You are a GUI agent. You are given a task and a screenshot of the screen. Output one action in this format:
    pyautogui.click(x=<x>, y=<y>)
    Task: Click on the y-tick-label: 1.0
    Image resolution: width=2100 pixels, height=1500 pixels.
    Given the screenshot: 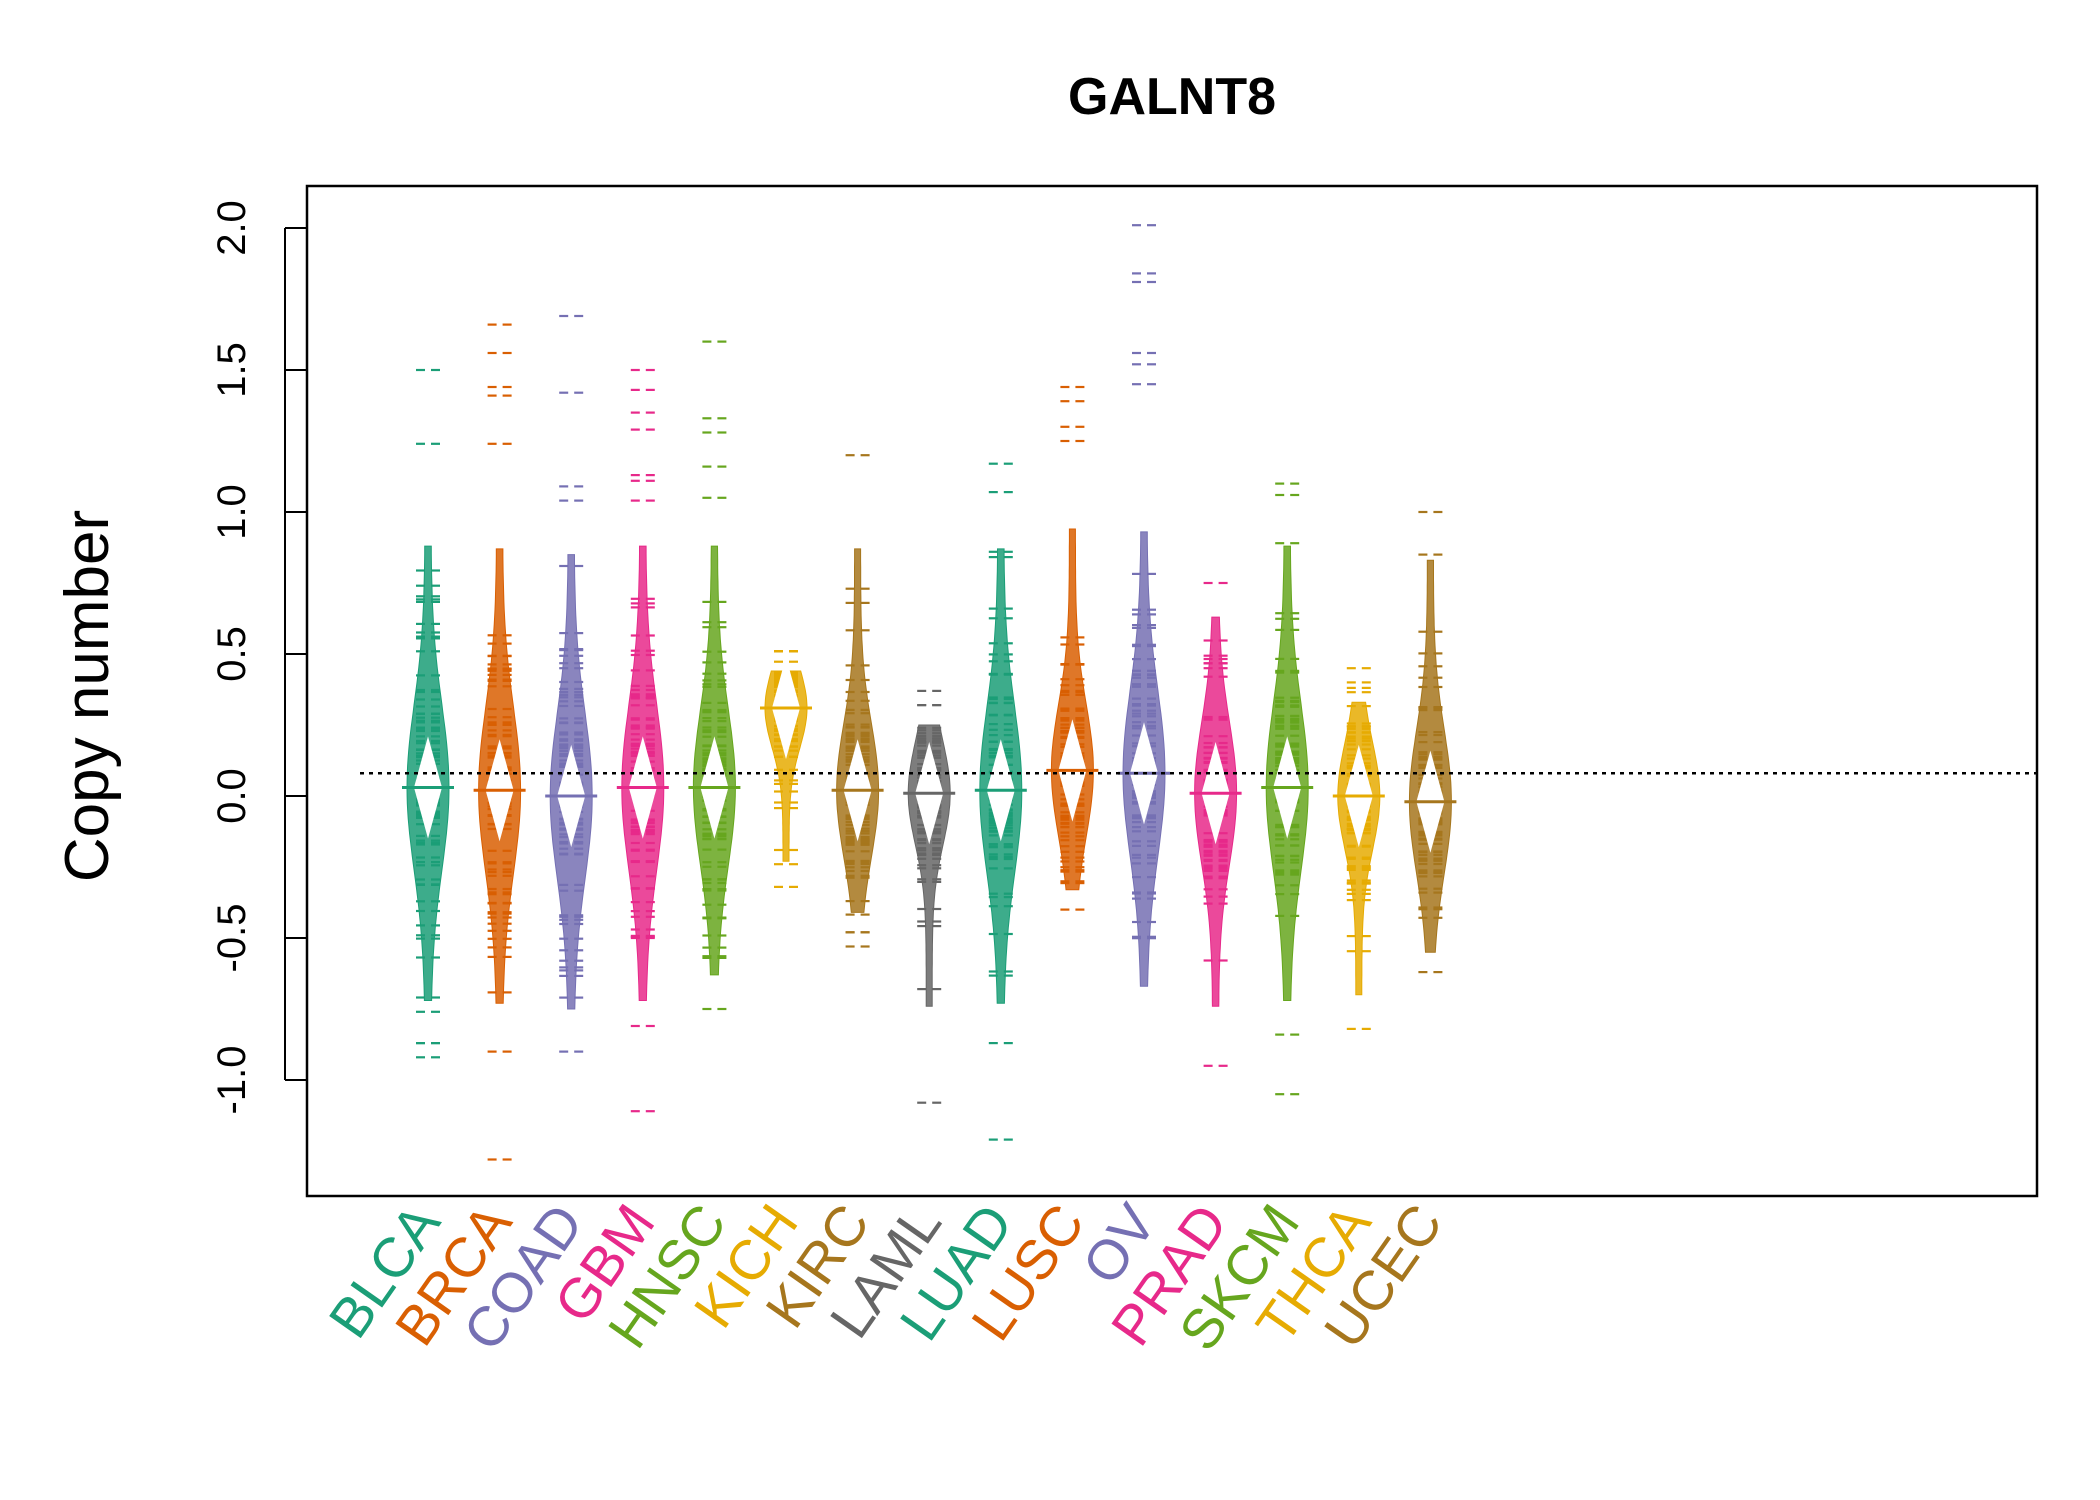 What is the action you would take?
    pyautogui.click(x=232, y=512)
    